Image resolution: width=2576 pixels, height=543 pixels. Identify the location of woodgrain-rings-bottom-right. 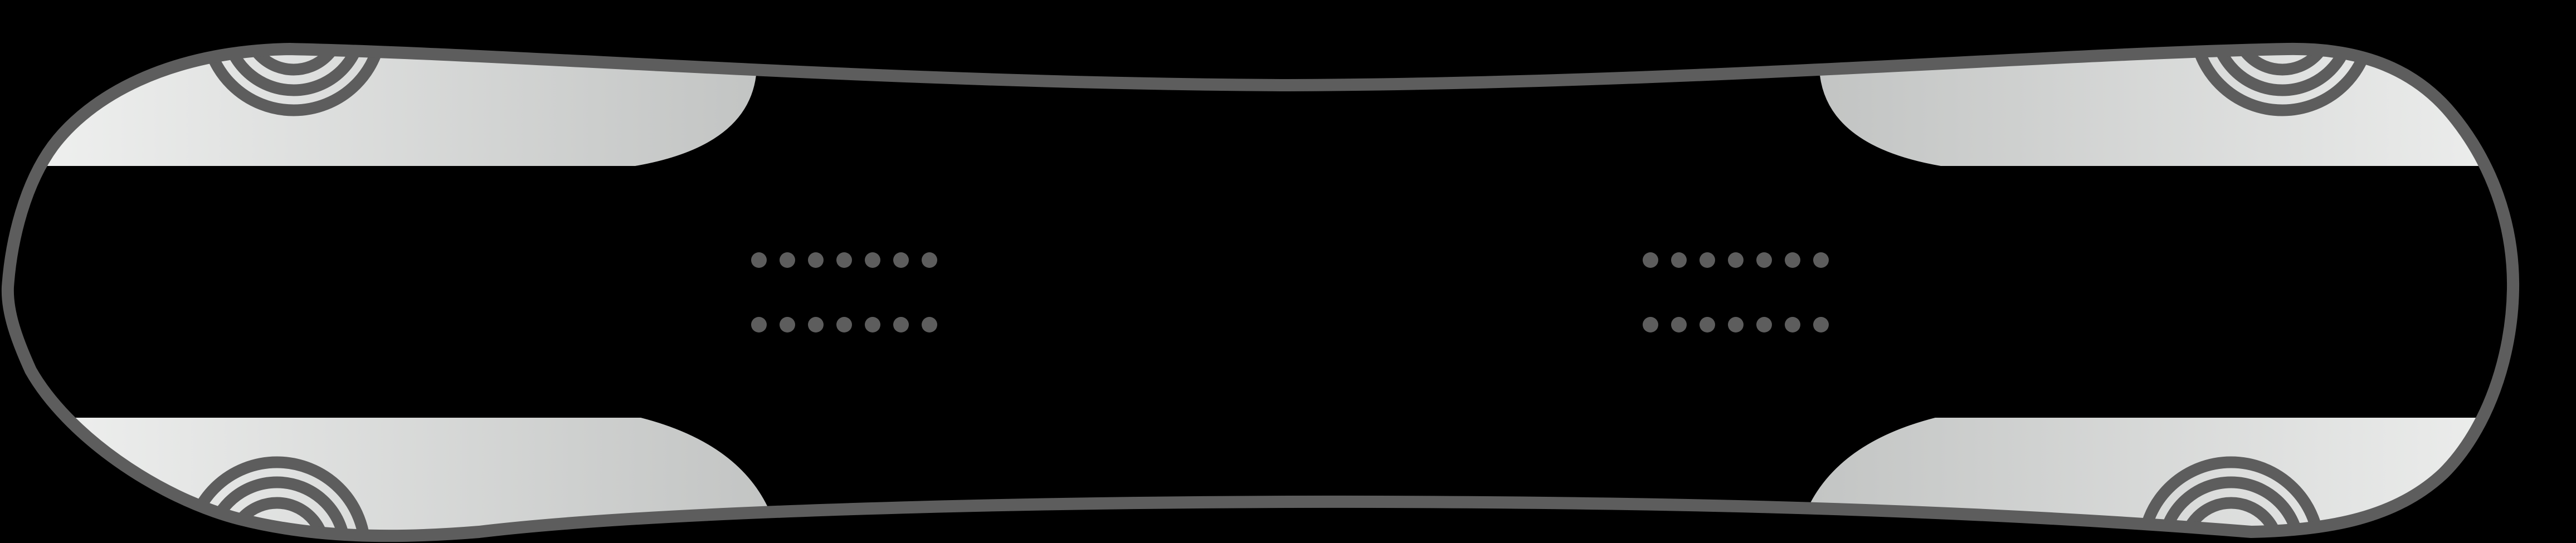
(2231, 496).